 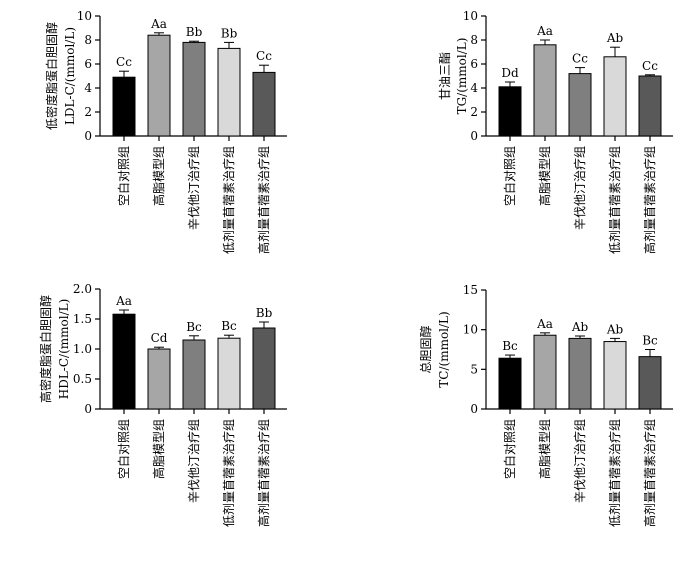 What do you see at coordinates (510, 73) in the screenshot?
I see `significance-label: Dd` at bounding box center [510, 73].